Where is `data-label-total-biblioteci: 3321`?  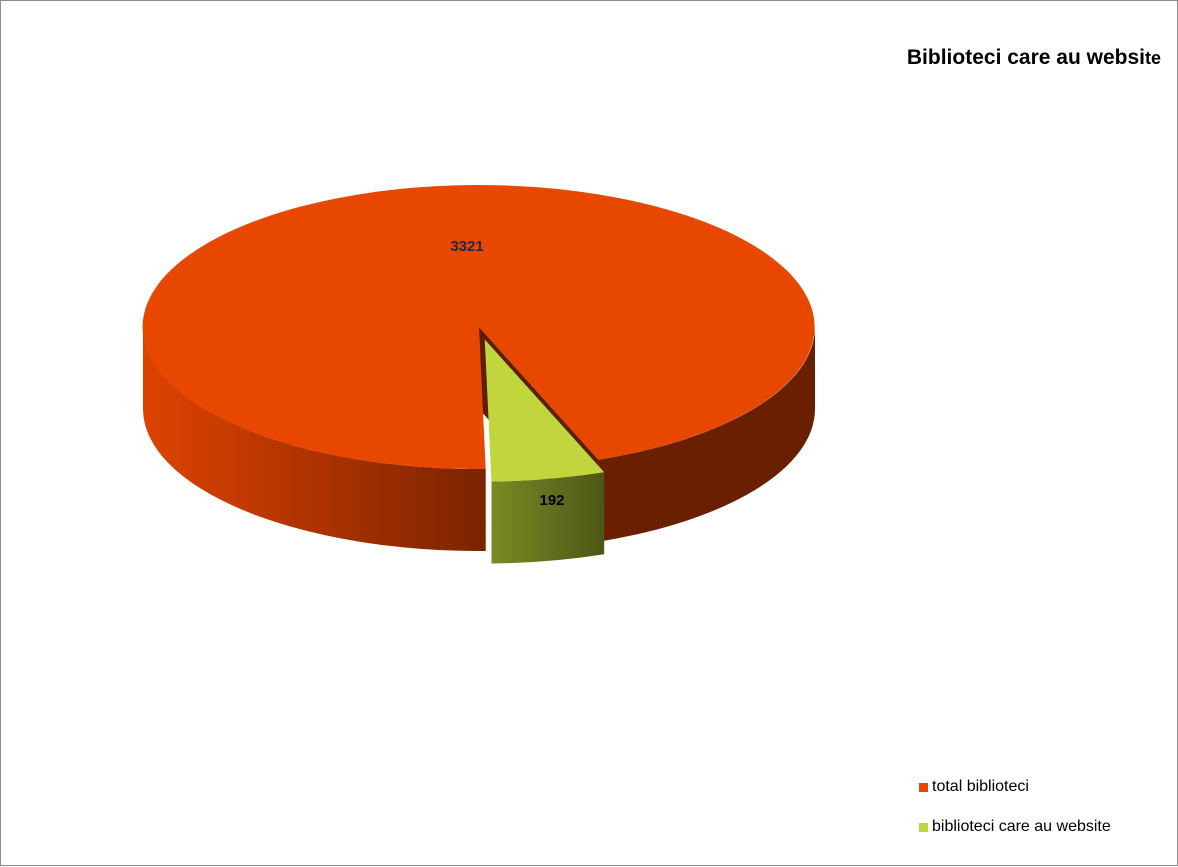 data-label-total-biblioteci: 3321 is located at coordinates (466, 246).